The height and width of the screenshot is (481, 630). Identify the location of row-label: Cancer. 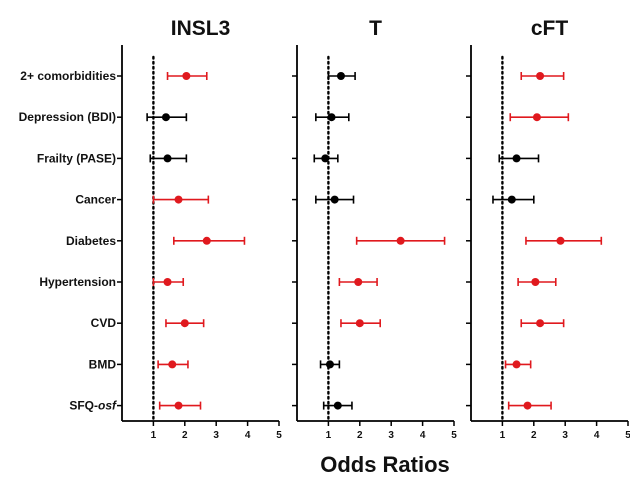
(95, 200).